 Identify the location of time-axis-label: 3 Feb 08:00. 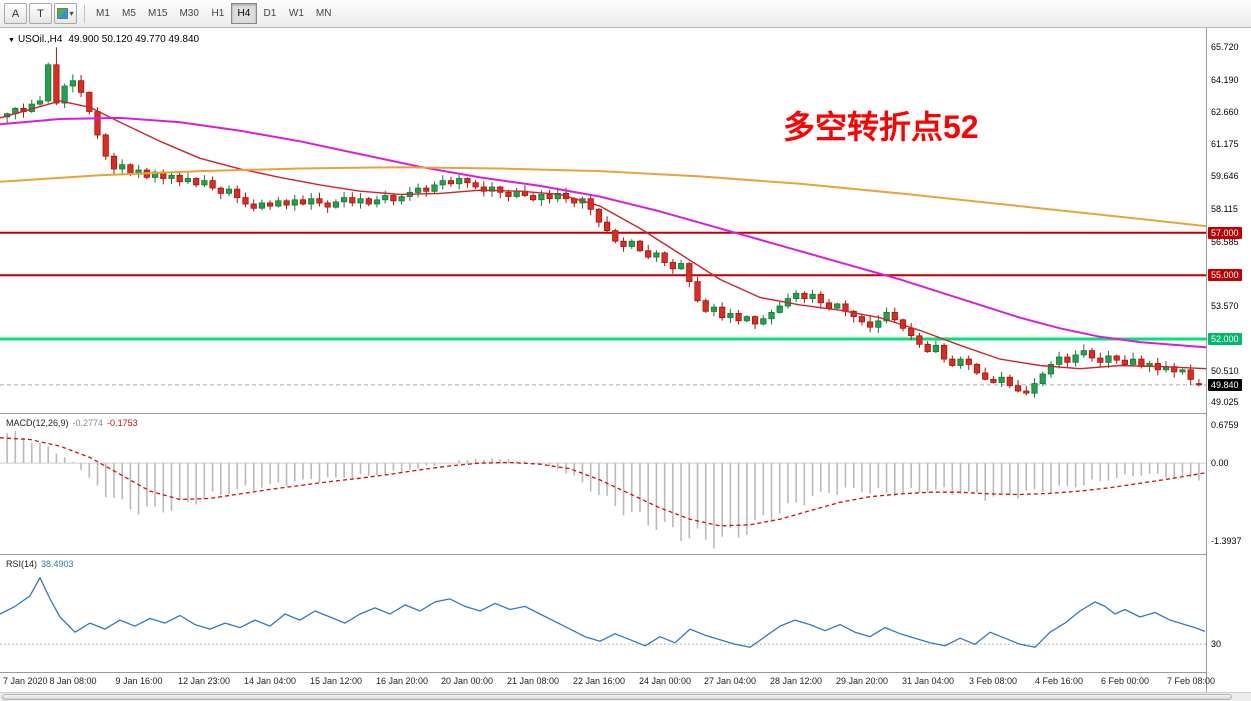
(993, 681).